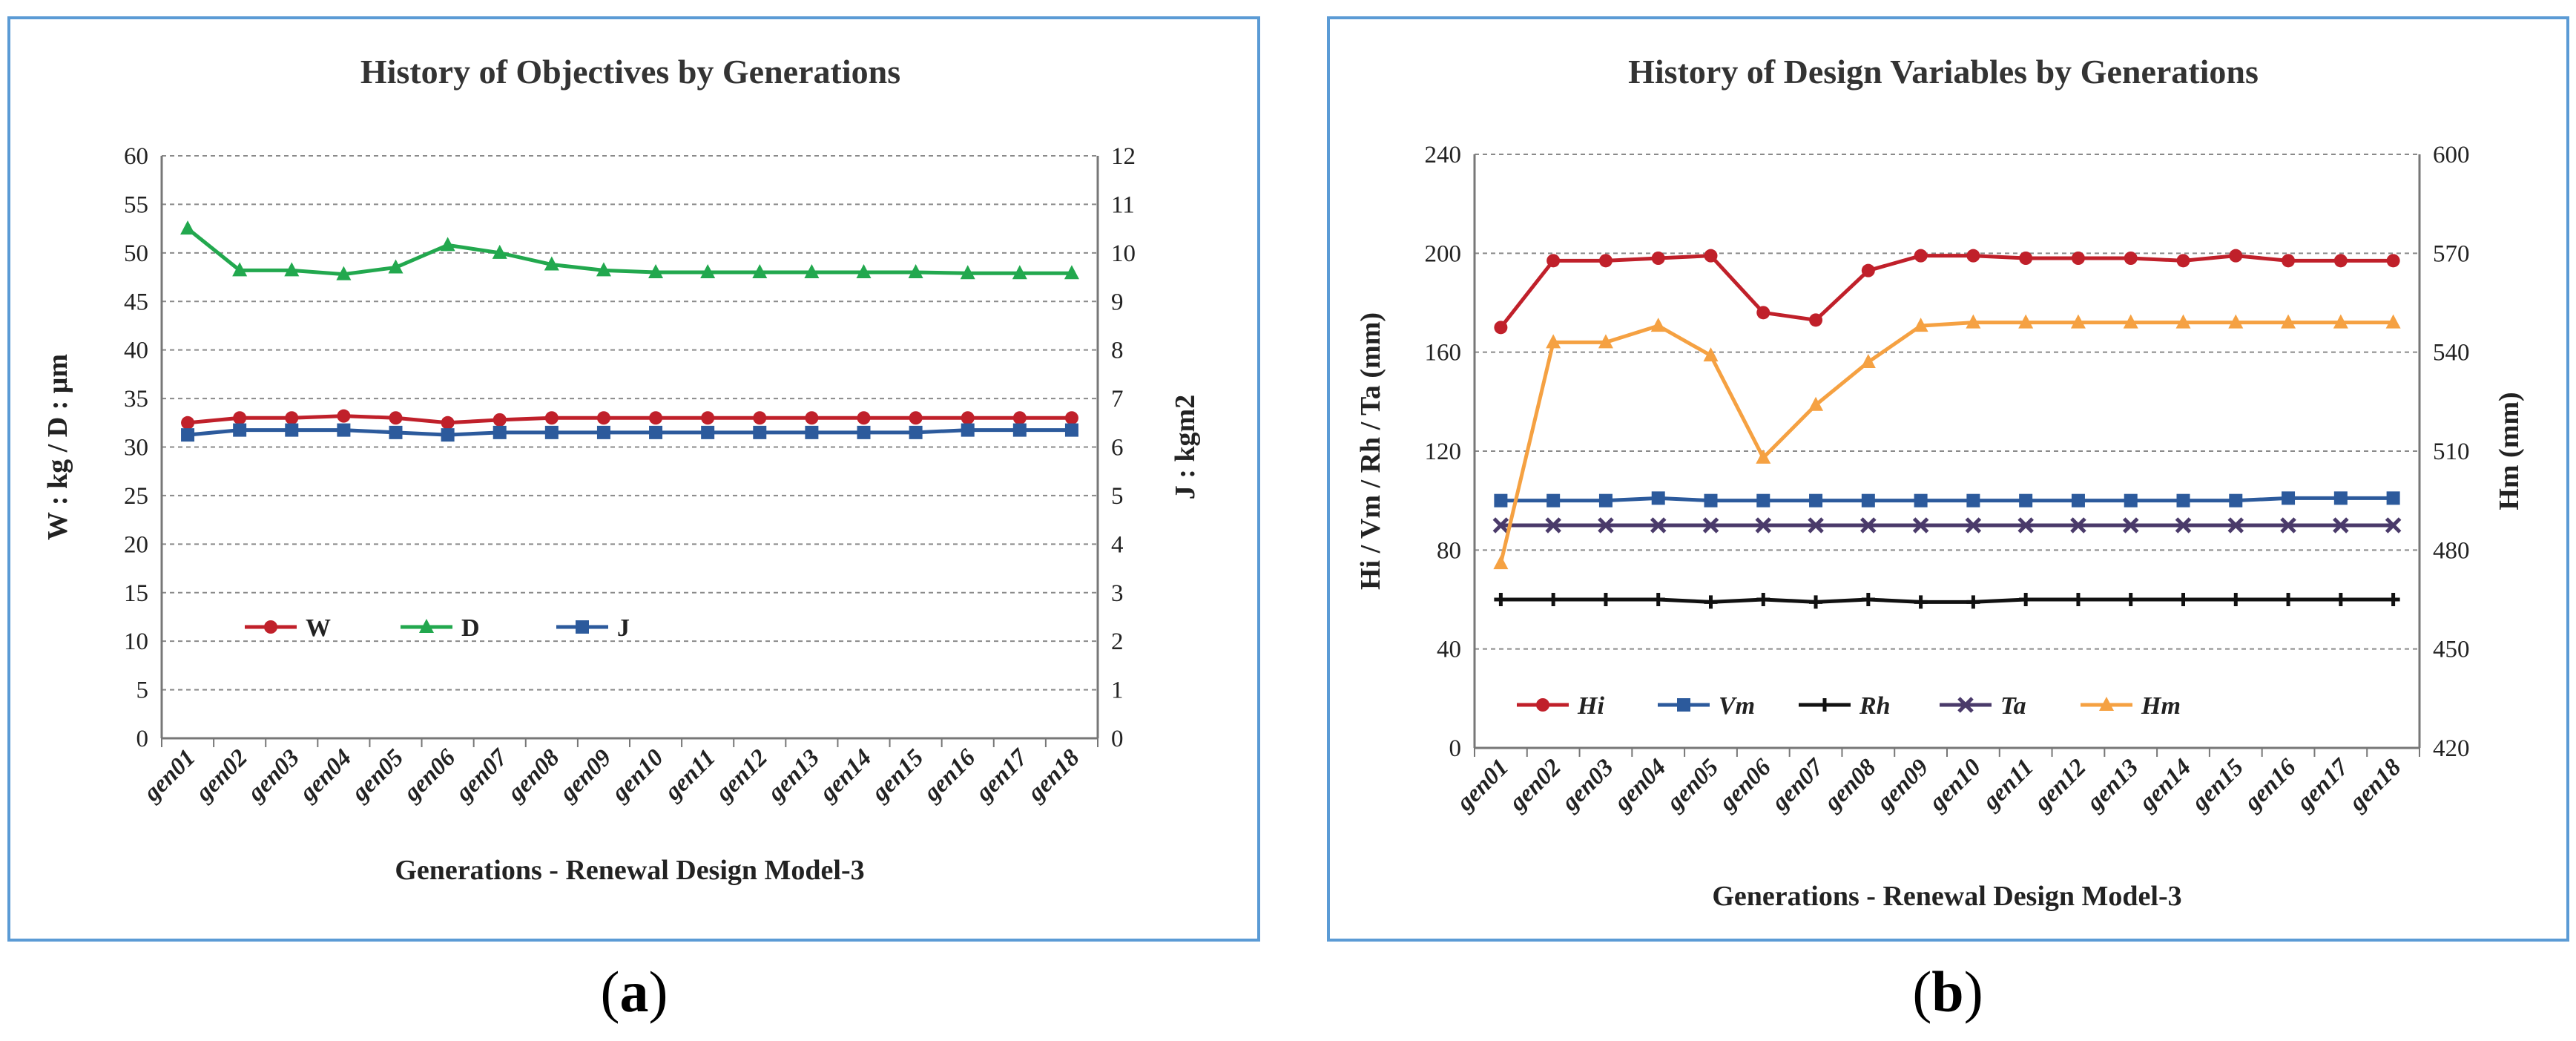 This screenshot has height=1041, width=2576. Describe the element at coordinates (1118, 641) in the screenshot. I see `chart-a-y2tick: 2` at that location.